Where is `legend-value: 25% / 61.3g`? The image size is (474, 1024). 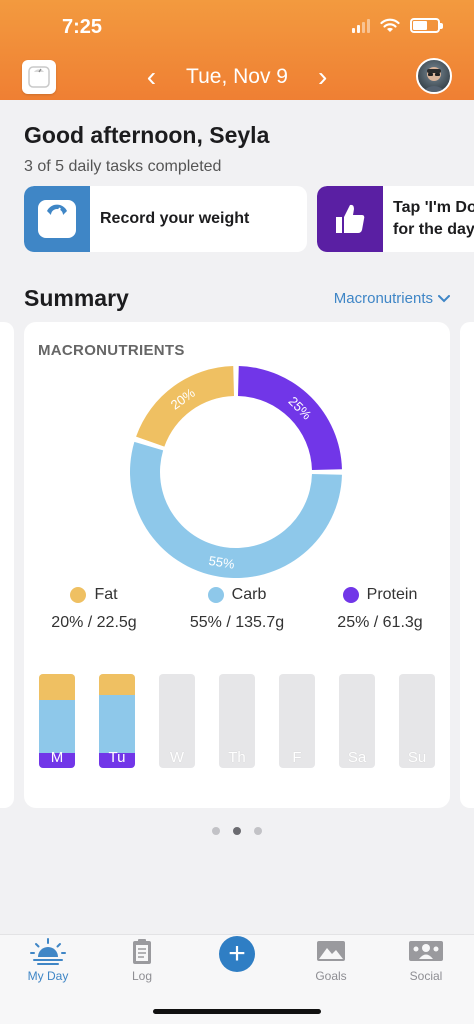 legend-value: 25% / 61.3g is located at coordinates (380, 622).